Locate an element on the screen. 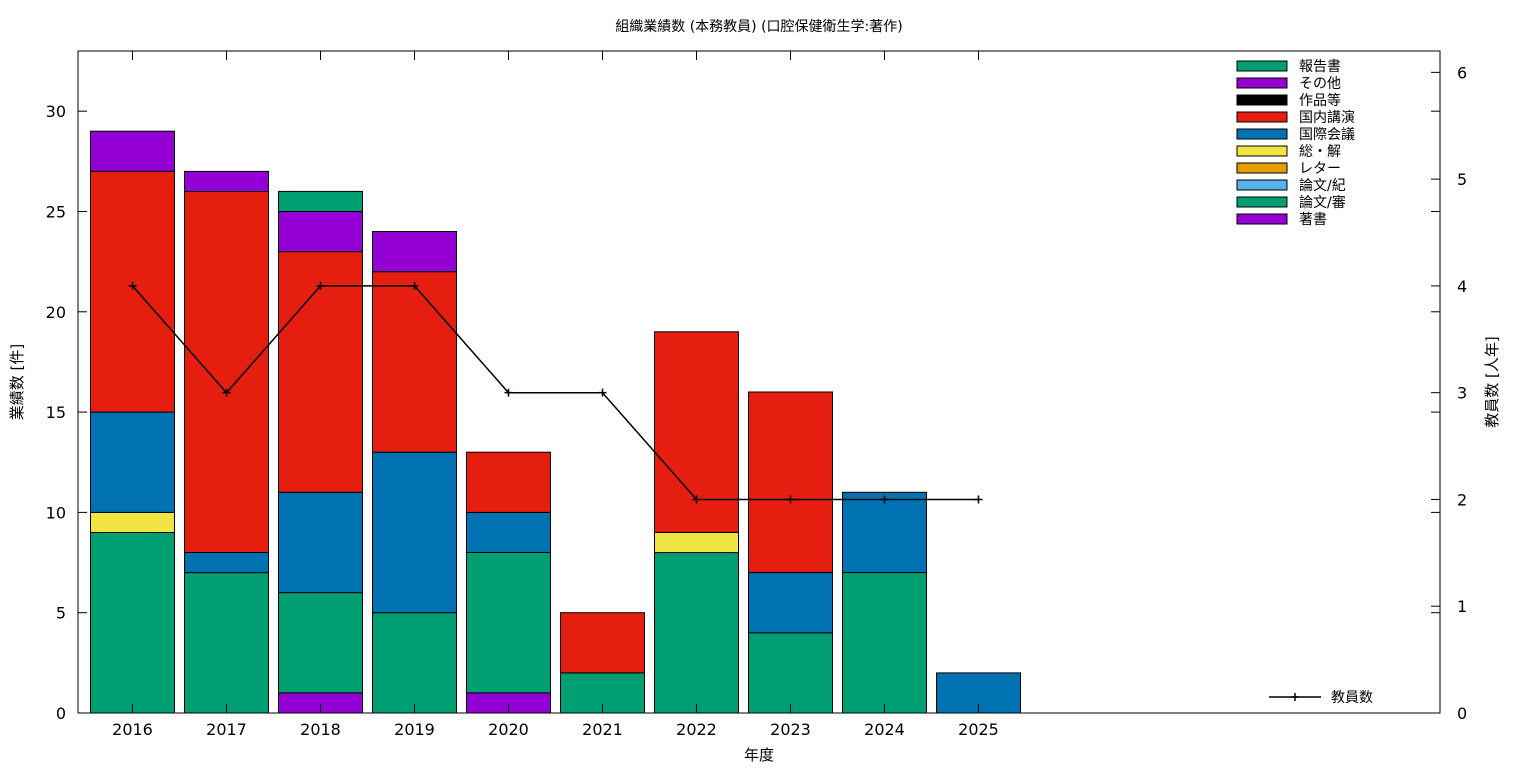  y2-tick-label: 1 is located at coordinates (1462, 606).